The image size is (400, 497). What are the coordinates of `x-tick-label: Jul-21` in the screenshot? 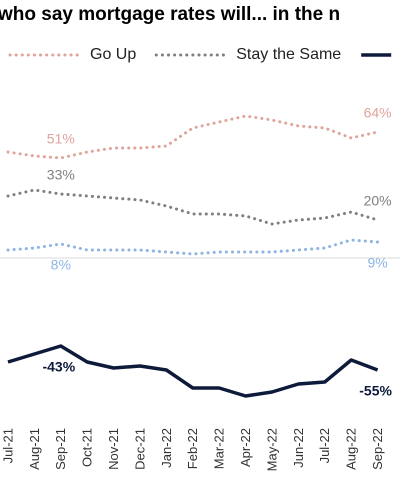 It's located at (7, 445).